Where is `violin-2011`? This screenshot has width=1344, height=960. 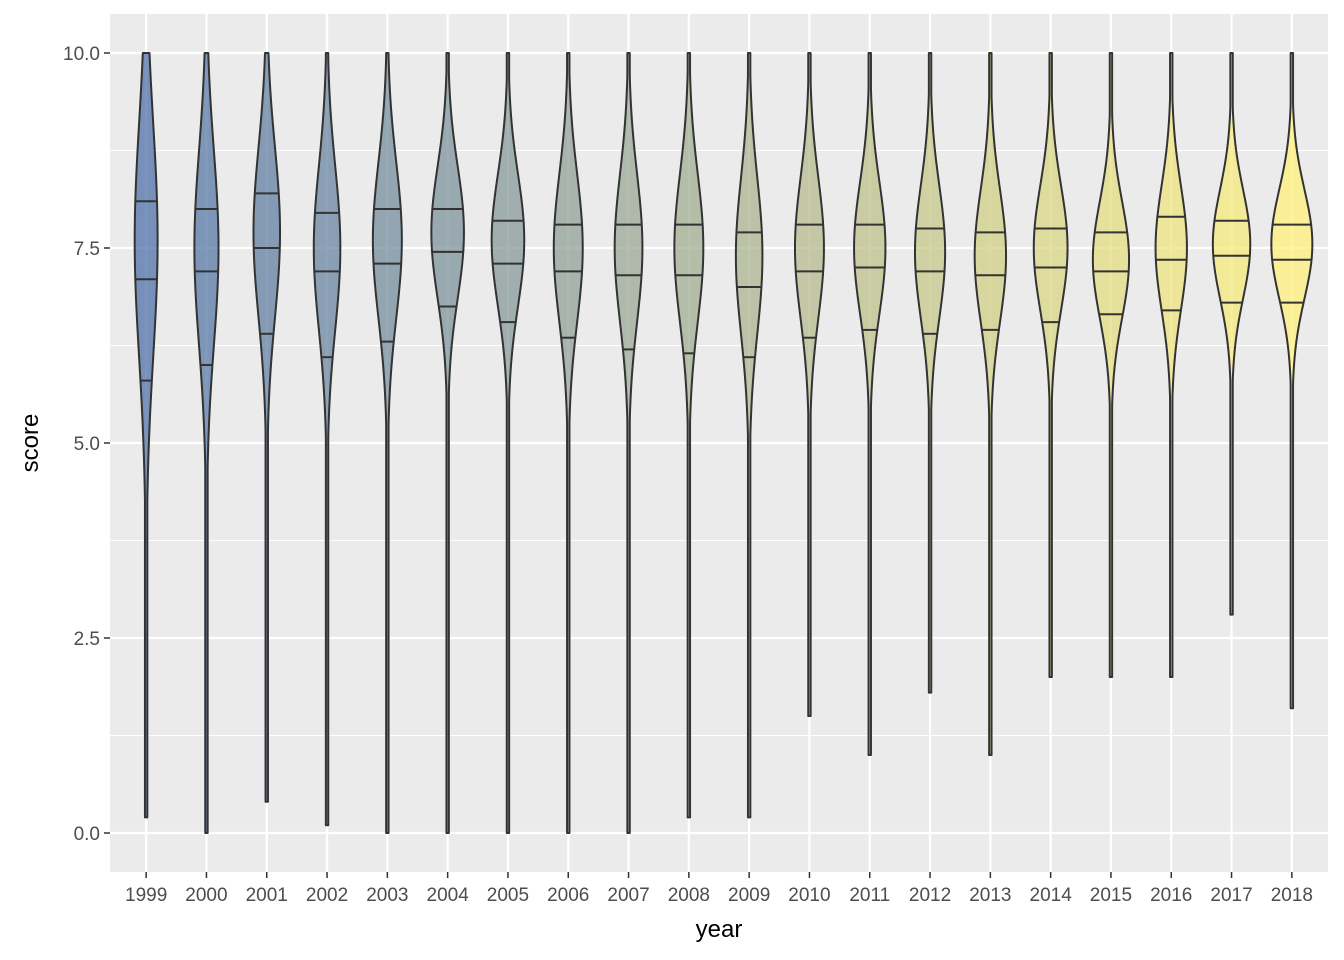
violin-2011 is located at coordinates (870, 404).